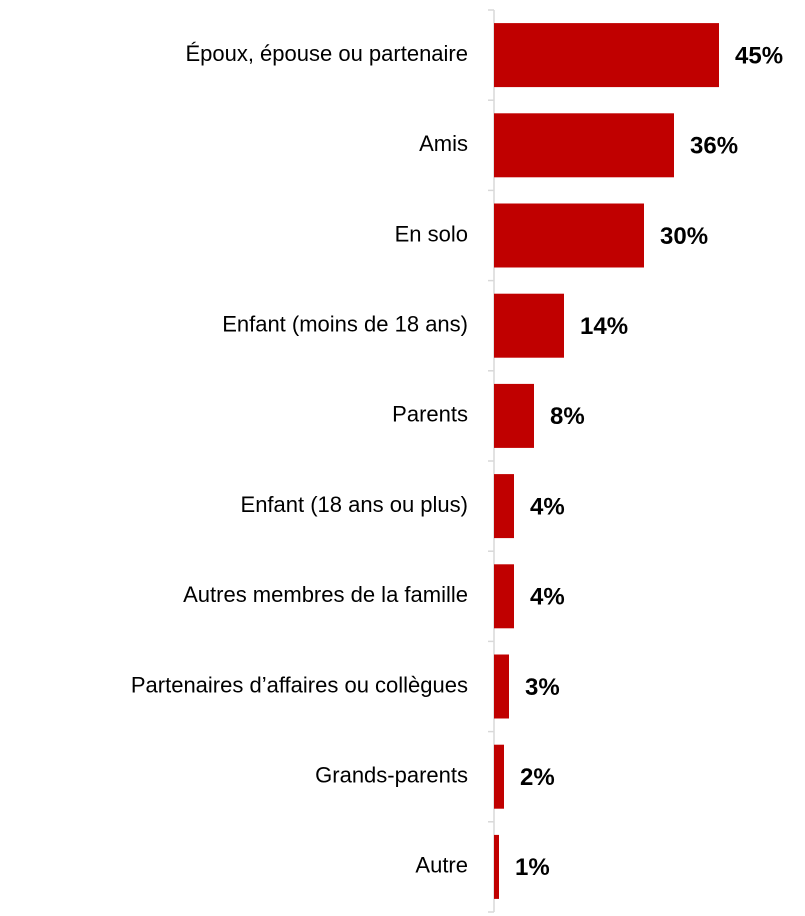 This screenshot has width=805, height=916. Describe the element at coordinates (354, 504) in the screenshot. I see `category-label: Enfant (18 ans ou plus)` at that location.